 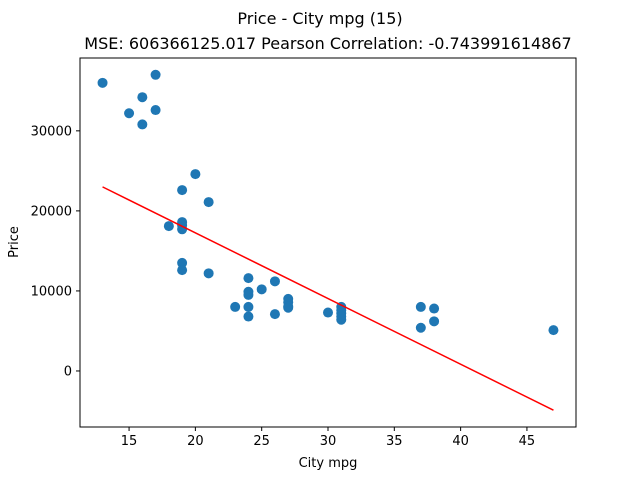 I want to click on x-axis-label: City mpg, so click(x=328, y=463).